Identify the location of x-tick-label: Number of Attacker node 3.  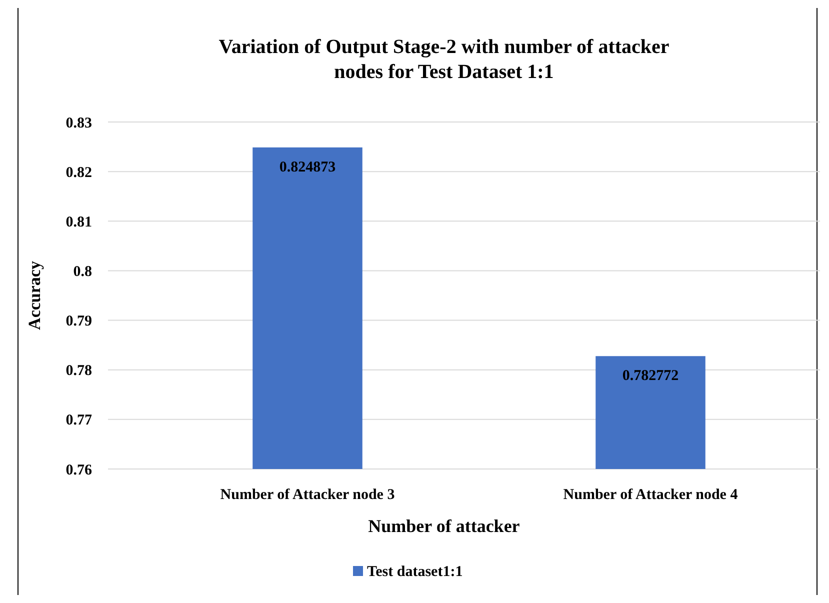
(307, 495).